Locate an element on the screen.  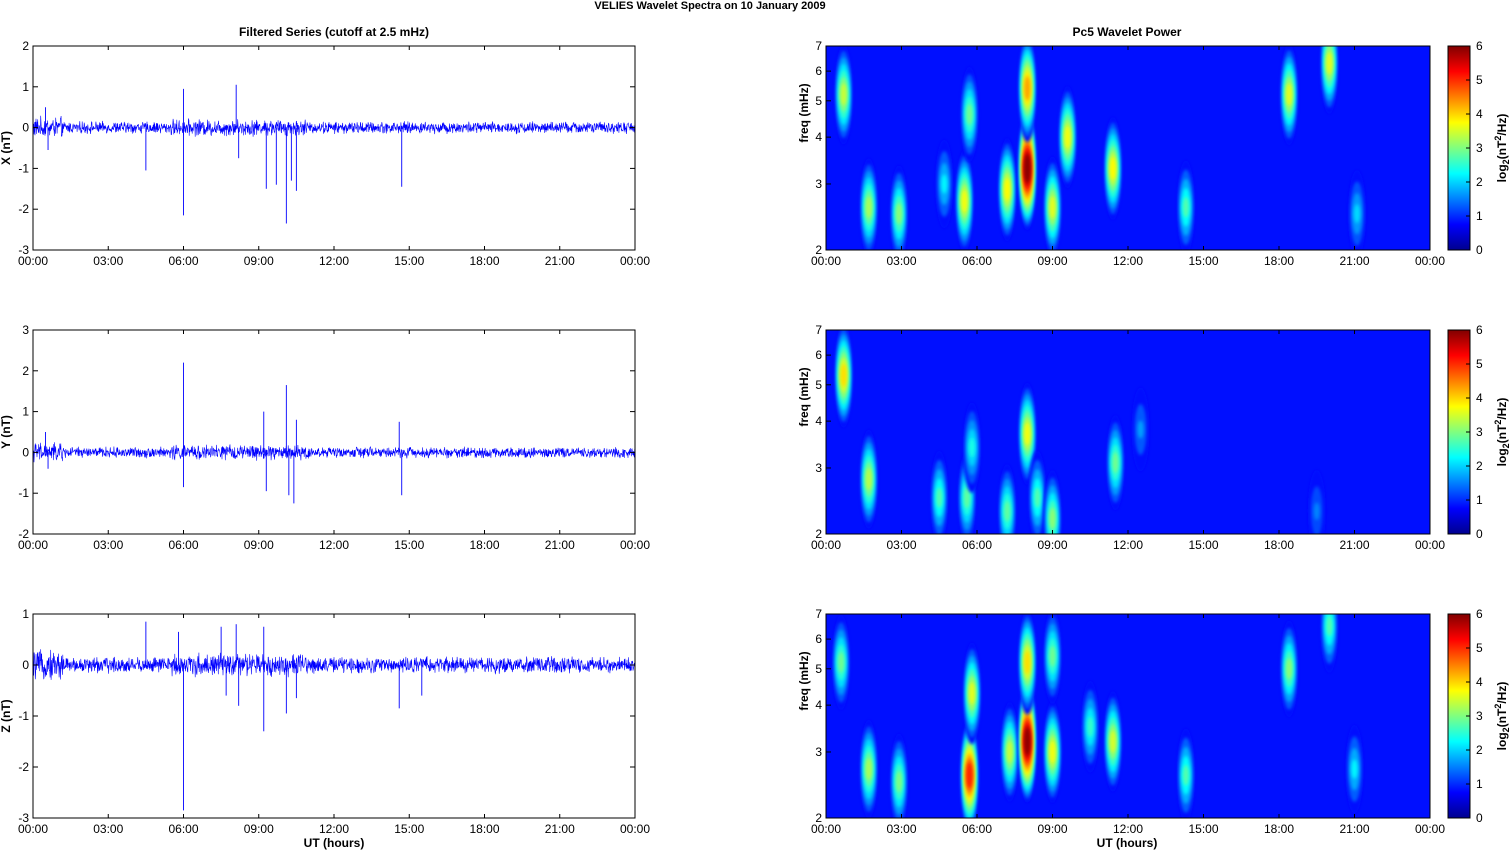
ytick-label: 7 is located at coordinates (818, 614).